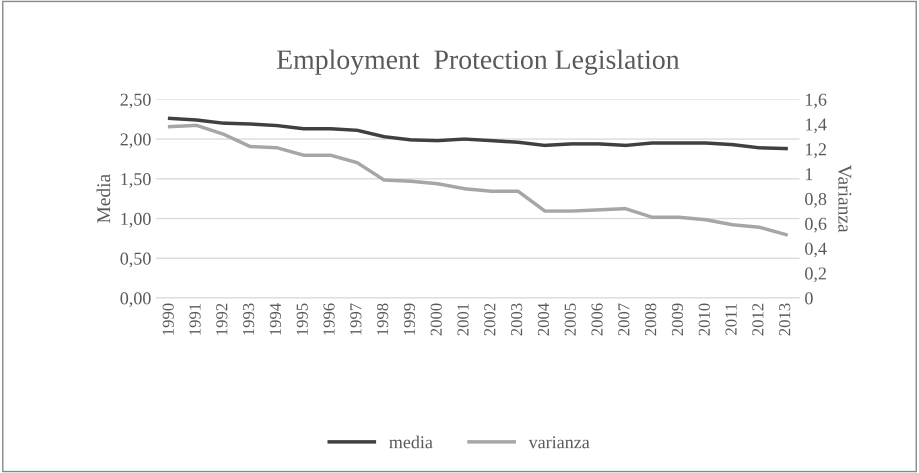 This screenshot has height=473, width=919. I want to click on y2-tick-label: 1,2, so click(816, 150).